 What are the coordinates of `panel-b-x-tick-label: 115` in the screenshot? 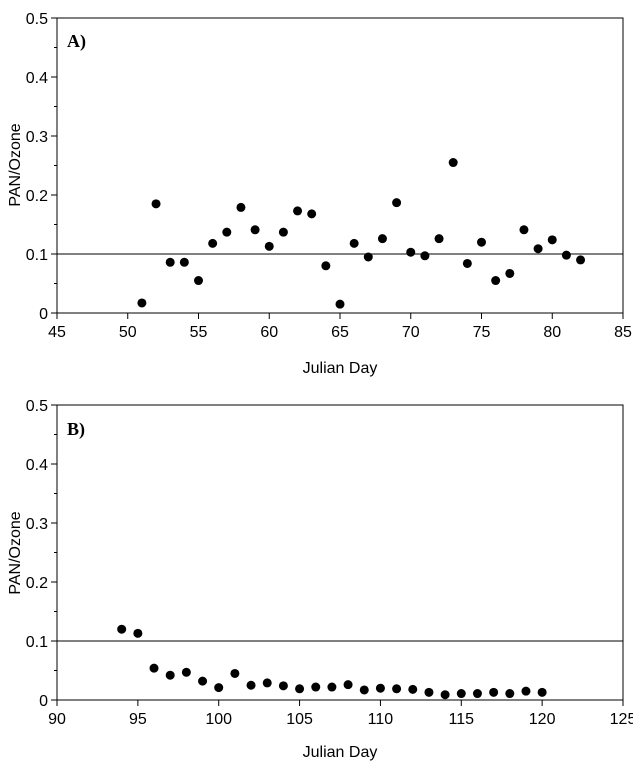 It's located at (462, 719).